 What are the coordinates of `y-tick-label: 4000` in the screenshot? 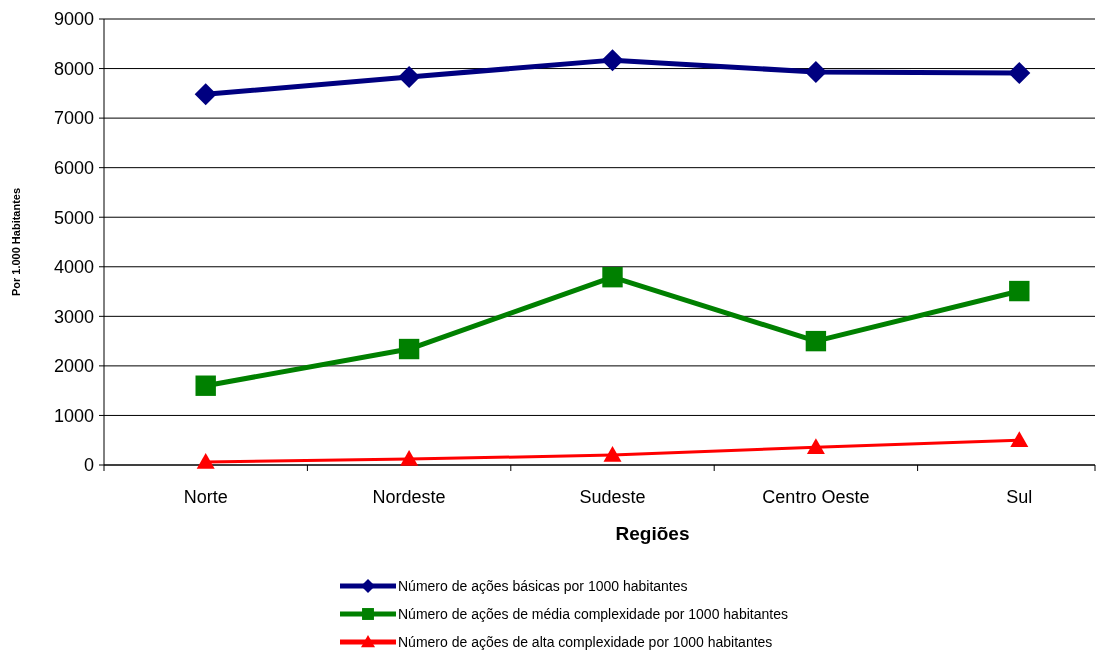 It's located at (73, 267).